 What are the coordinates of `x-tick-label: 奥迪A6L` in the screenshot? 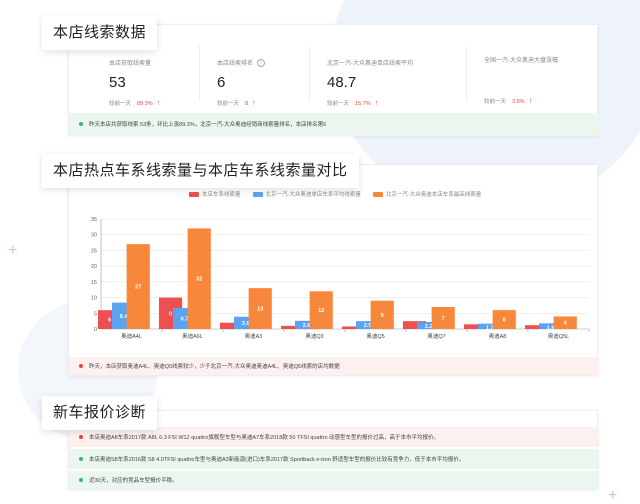 It's located at (192, 336).